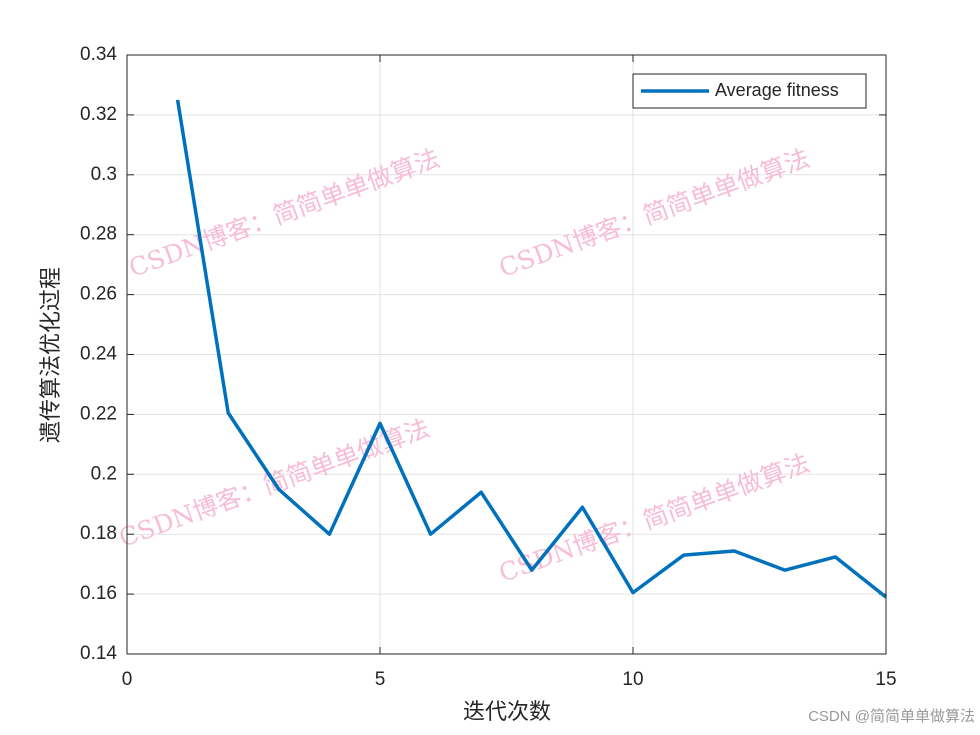 The image size is (980, 735). I want to click on credit: CSDN @简简单单做算法, so click(891, 716).